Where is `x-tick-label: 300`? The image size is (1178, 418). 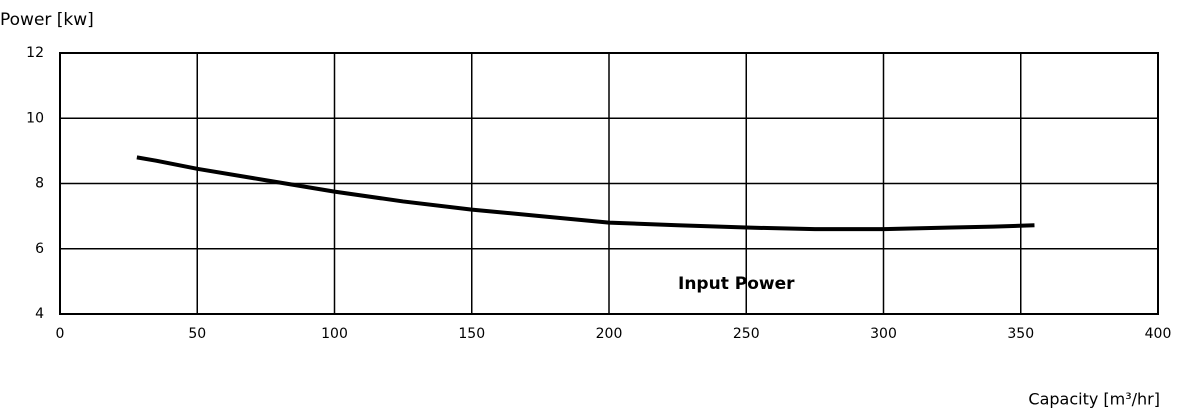
x-tick-label: 300 is located at coordinates (883, 334).